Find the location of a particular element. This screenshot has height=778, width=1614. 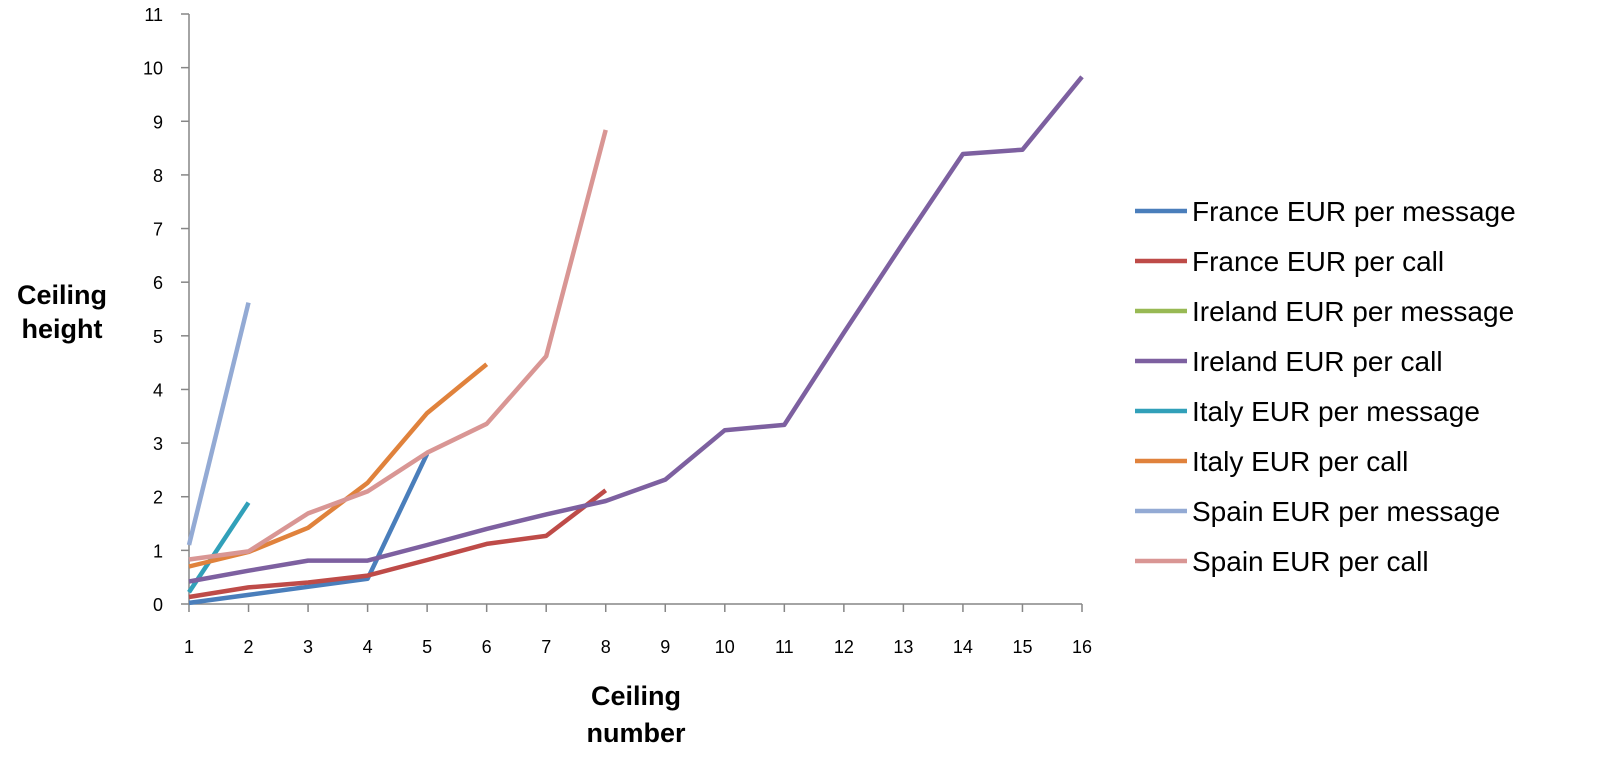

series-line-italy-eur-per-message is located at coordinates (219, 547).